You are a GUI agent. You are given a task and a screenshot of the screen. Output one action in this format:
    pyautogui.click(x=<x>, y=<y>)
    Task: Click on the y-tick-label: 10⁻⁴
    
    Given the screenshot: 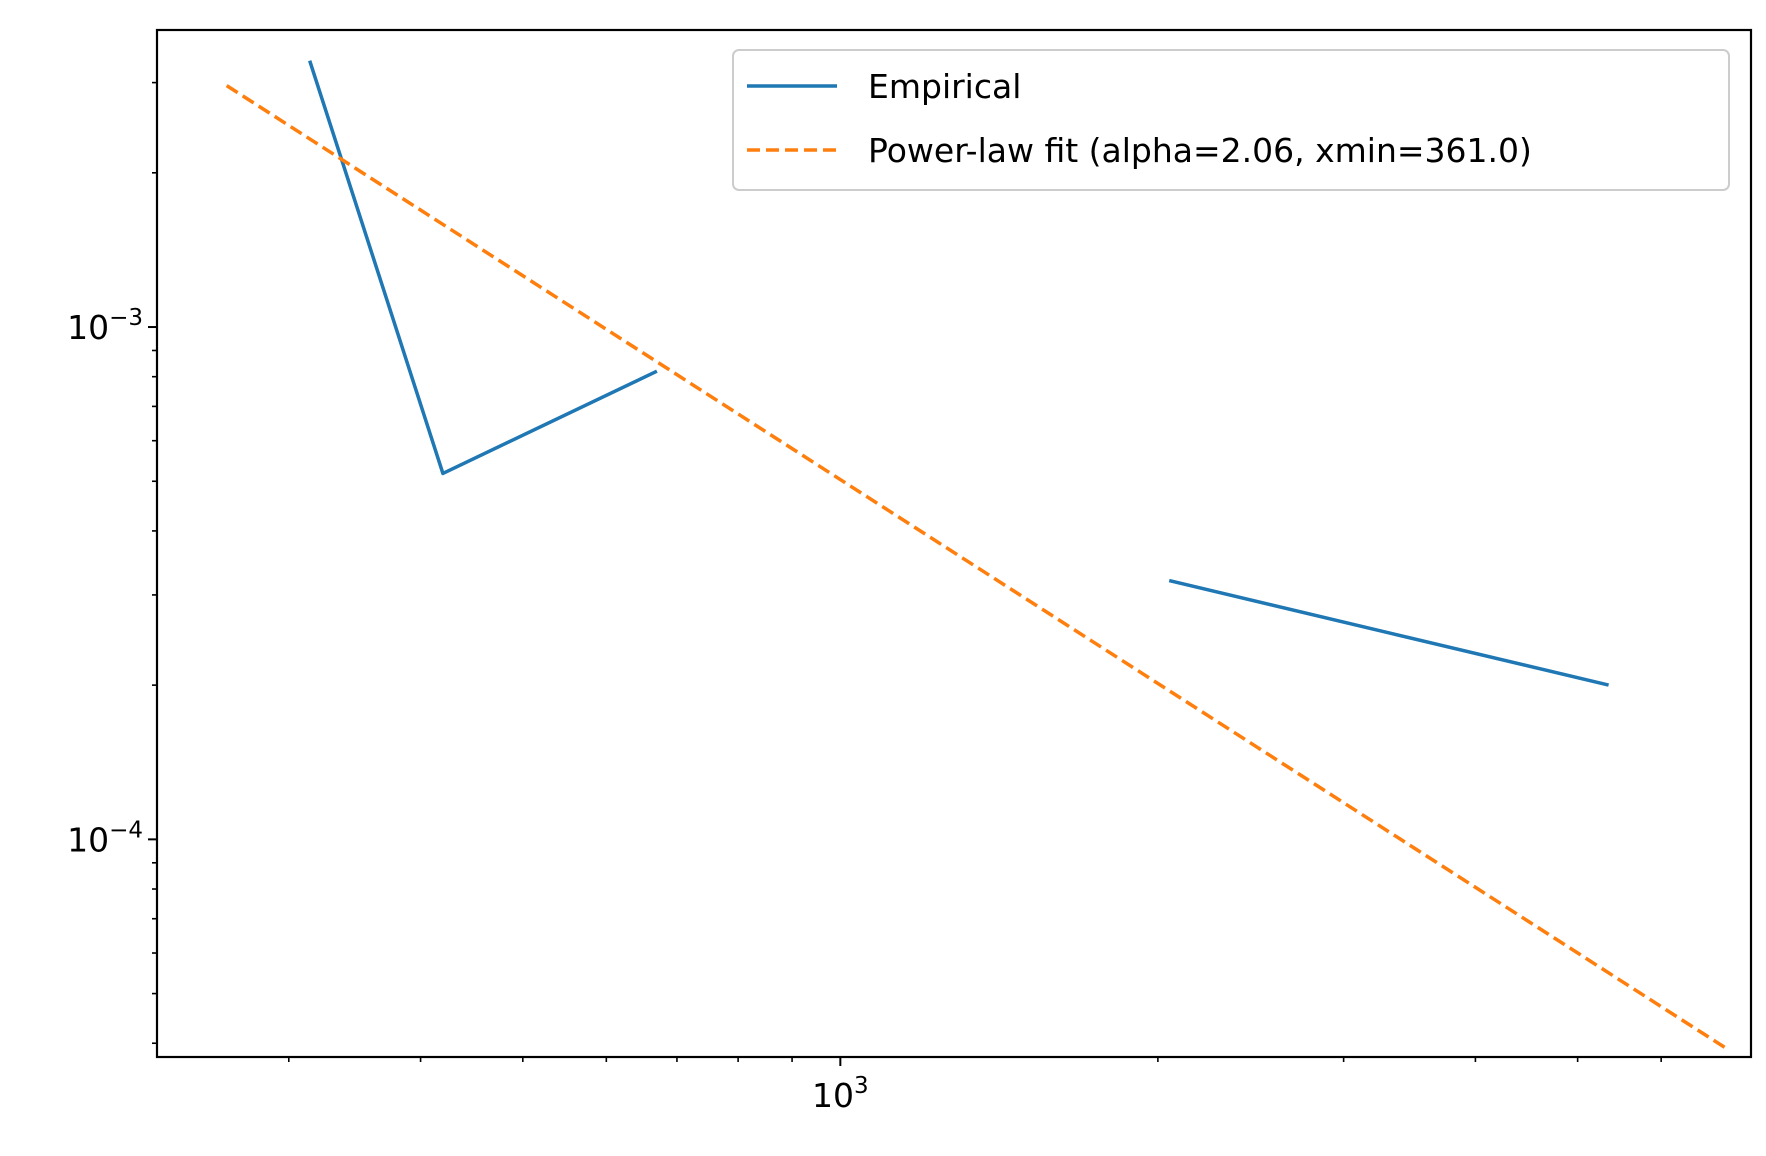 What is the action you would take?
    pyautogui.click(x=105, y=838)
    